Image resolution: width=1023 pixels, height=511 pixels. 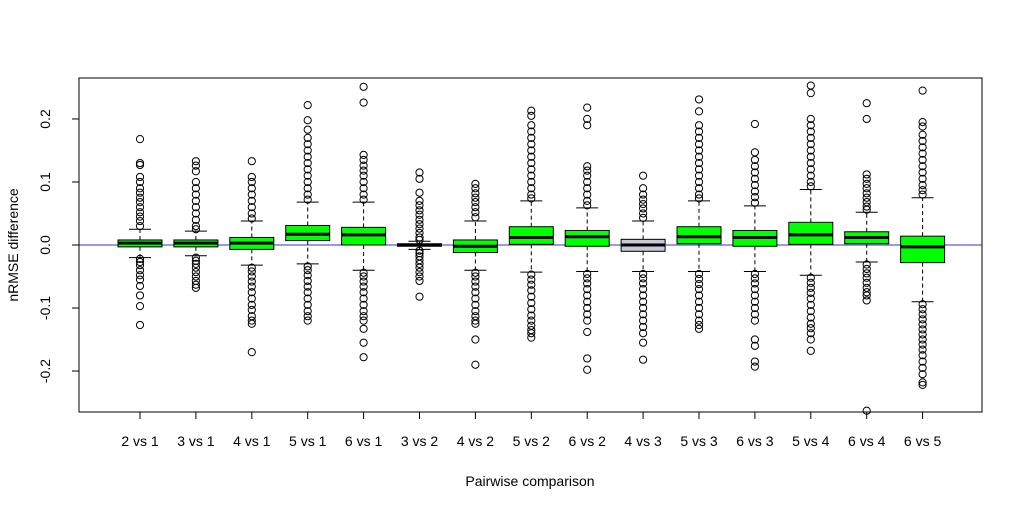 What do you see at coordinates (45, 371) in the screenshot?
I see `y-tick-label: -0.2` at bounding box center [45, 371].